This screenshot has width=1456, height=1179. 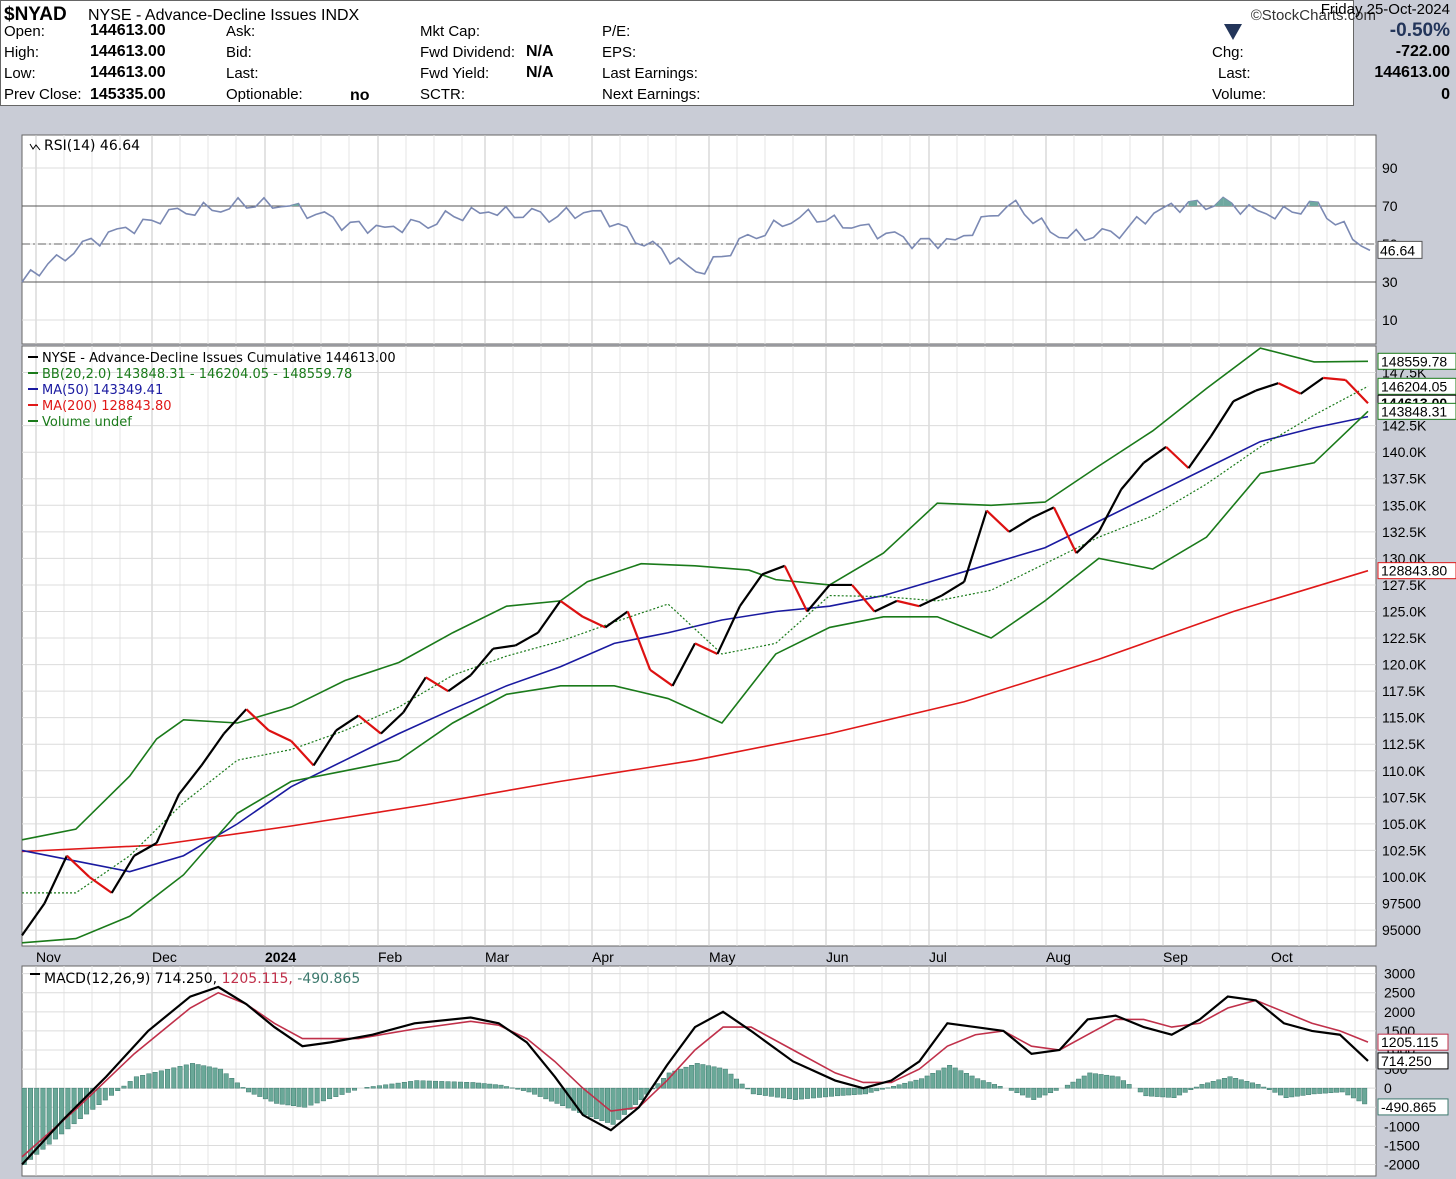 I want to click on price-y-tick-label: 112.5K, so click(x=1404, y=744).